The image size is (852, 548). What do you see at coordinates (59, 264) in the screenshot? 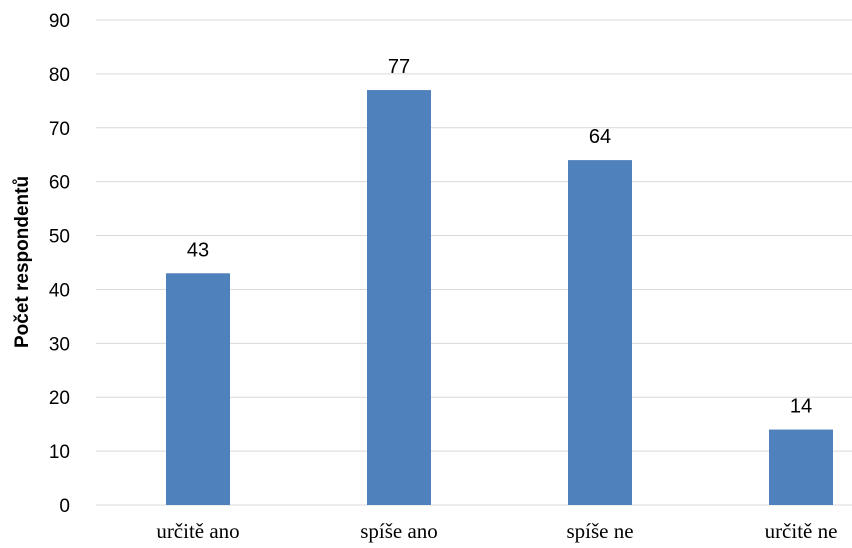
I see `y-axis-ticks: 0 10 20 30 40 50 60 70 80 90` at bounding box center [59, 264].